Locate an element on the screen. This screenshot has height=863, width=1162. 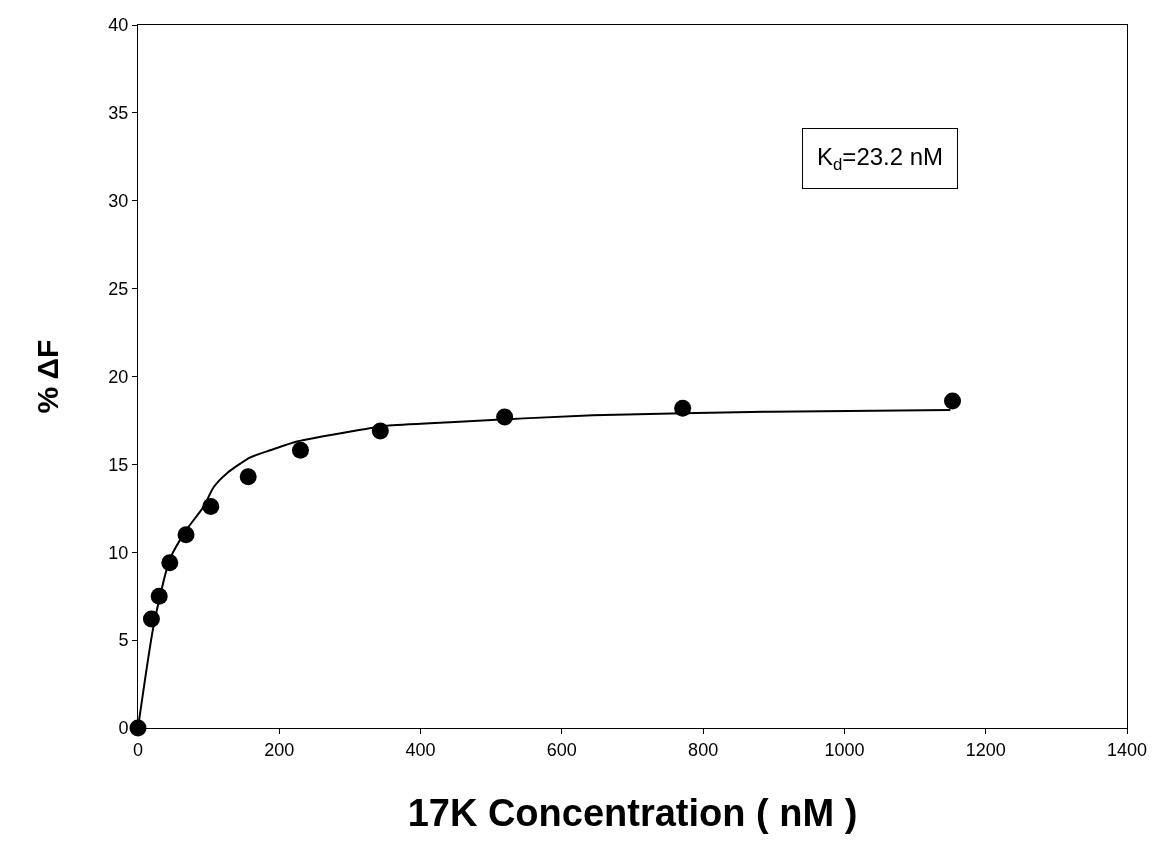
y-tick-label: 10 is located at coordinates (118, 552).